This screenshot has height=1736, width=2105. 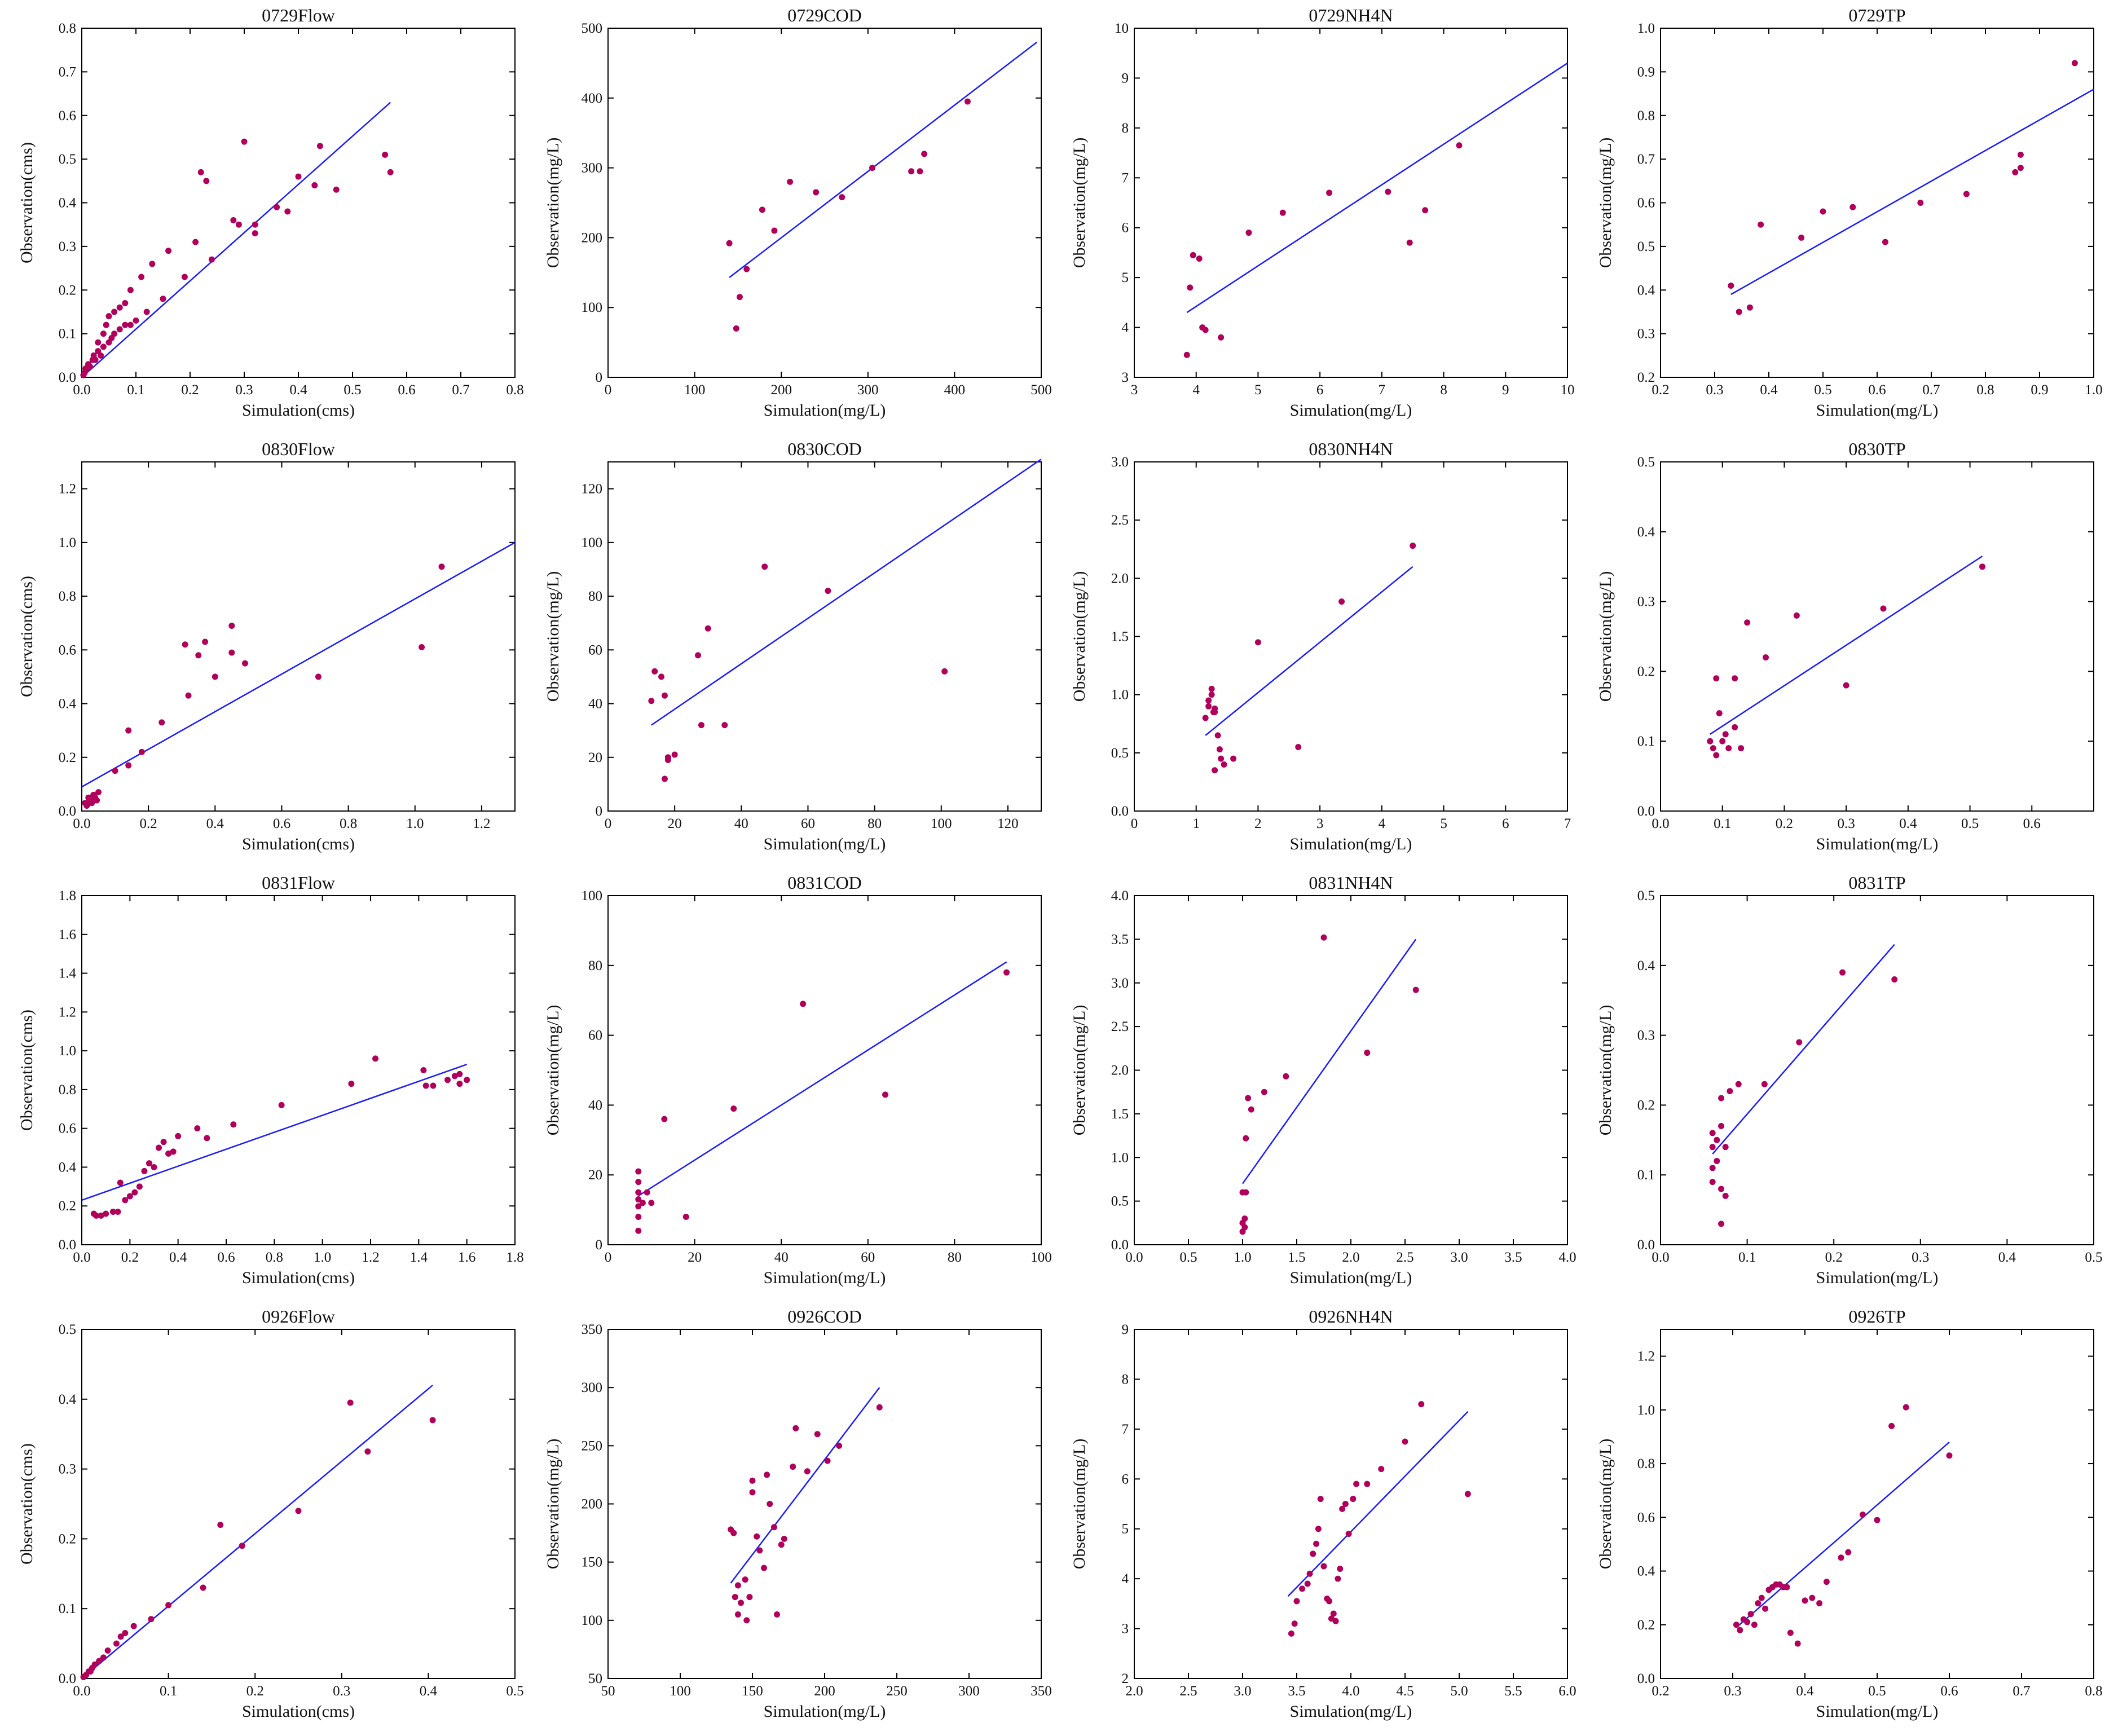 I want to click on y-tick-label: 0.4, so click(x=68, y=1167).